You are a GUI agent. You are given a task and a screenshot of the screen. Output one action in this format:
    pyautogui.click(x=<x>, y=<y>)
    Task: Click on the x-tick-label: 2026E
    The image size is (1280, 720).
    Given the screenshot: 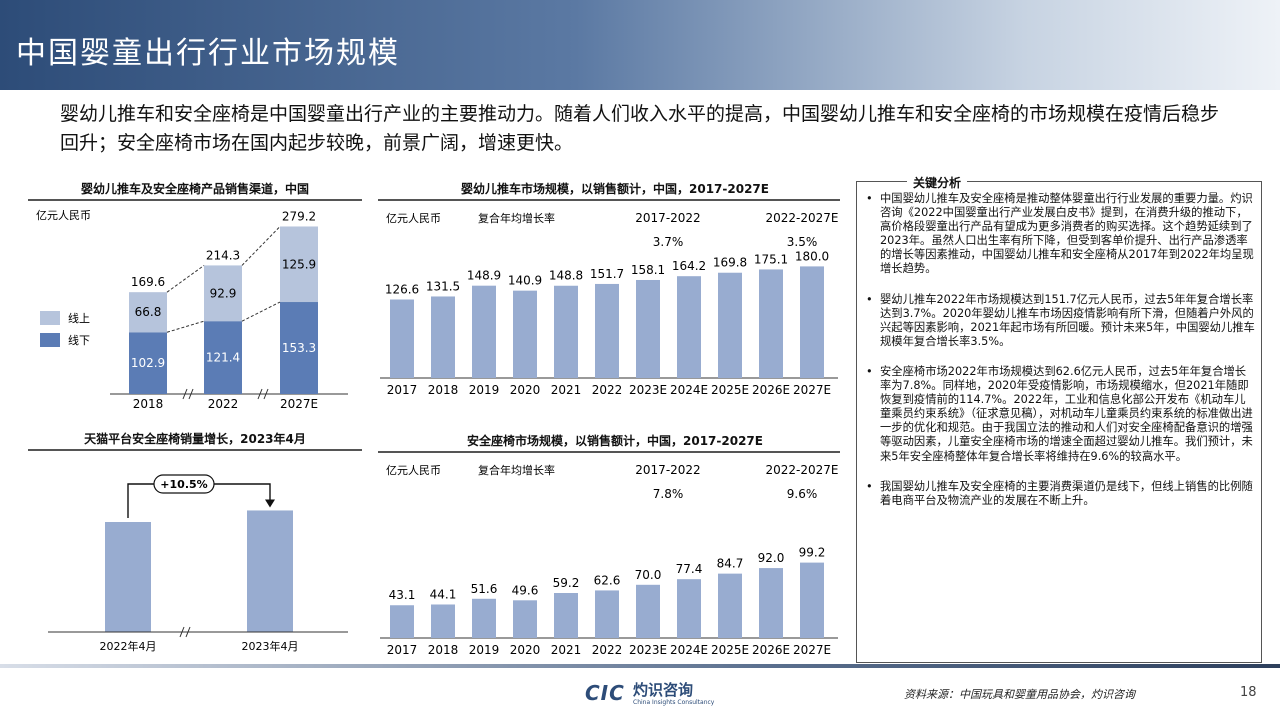 What is the action you would take?
    pyautogui.click(x=771, y=650)
    